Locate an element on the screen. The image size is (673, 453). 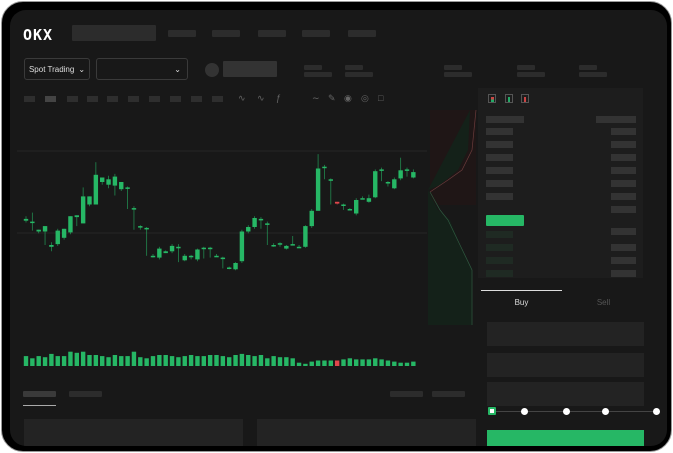
slider-handle is located at coordinates (492, 411).